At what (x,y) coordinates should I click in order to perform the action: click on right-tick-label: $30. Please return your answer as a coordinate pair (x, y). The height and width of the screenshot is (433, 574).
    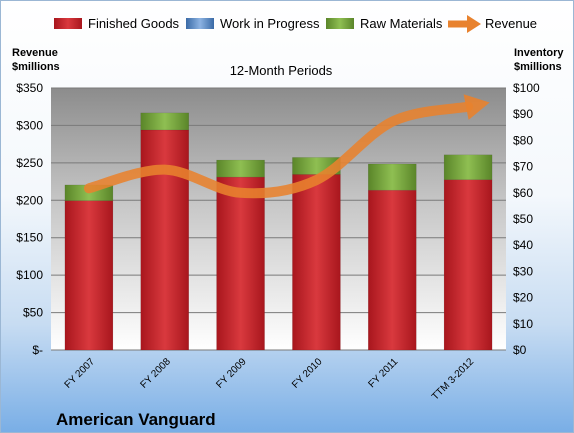
    Looking at the image, I should click on (523, 271).